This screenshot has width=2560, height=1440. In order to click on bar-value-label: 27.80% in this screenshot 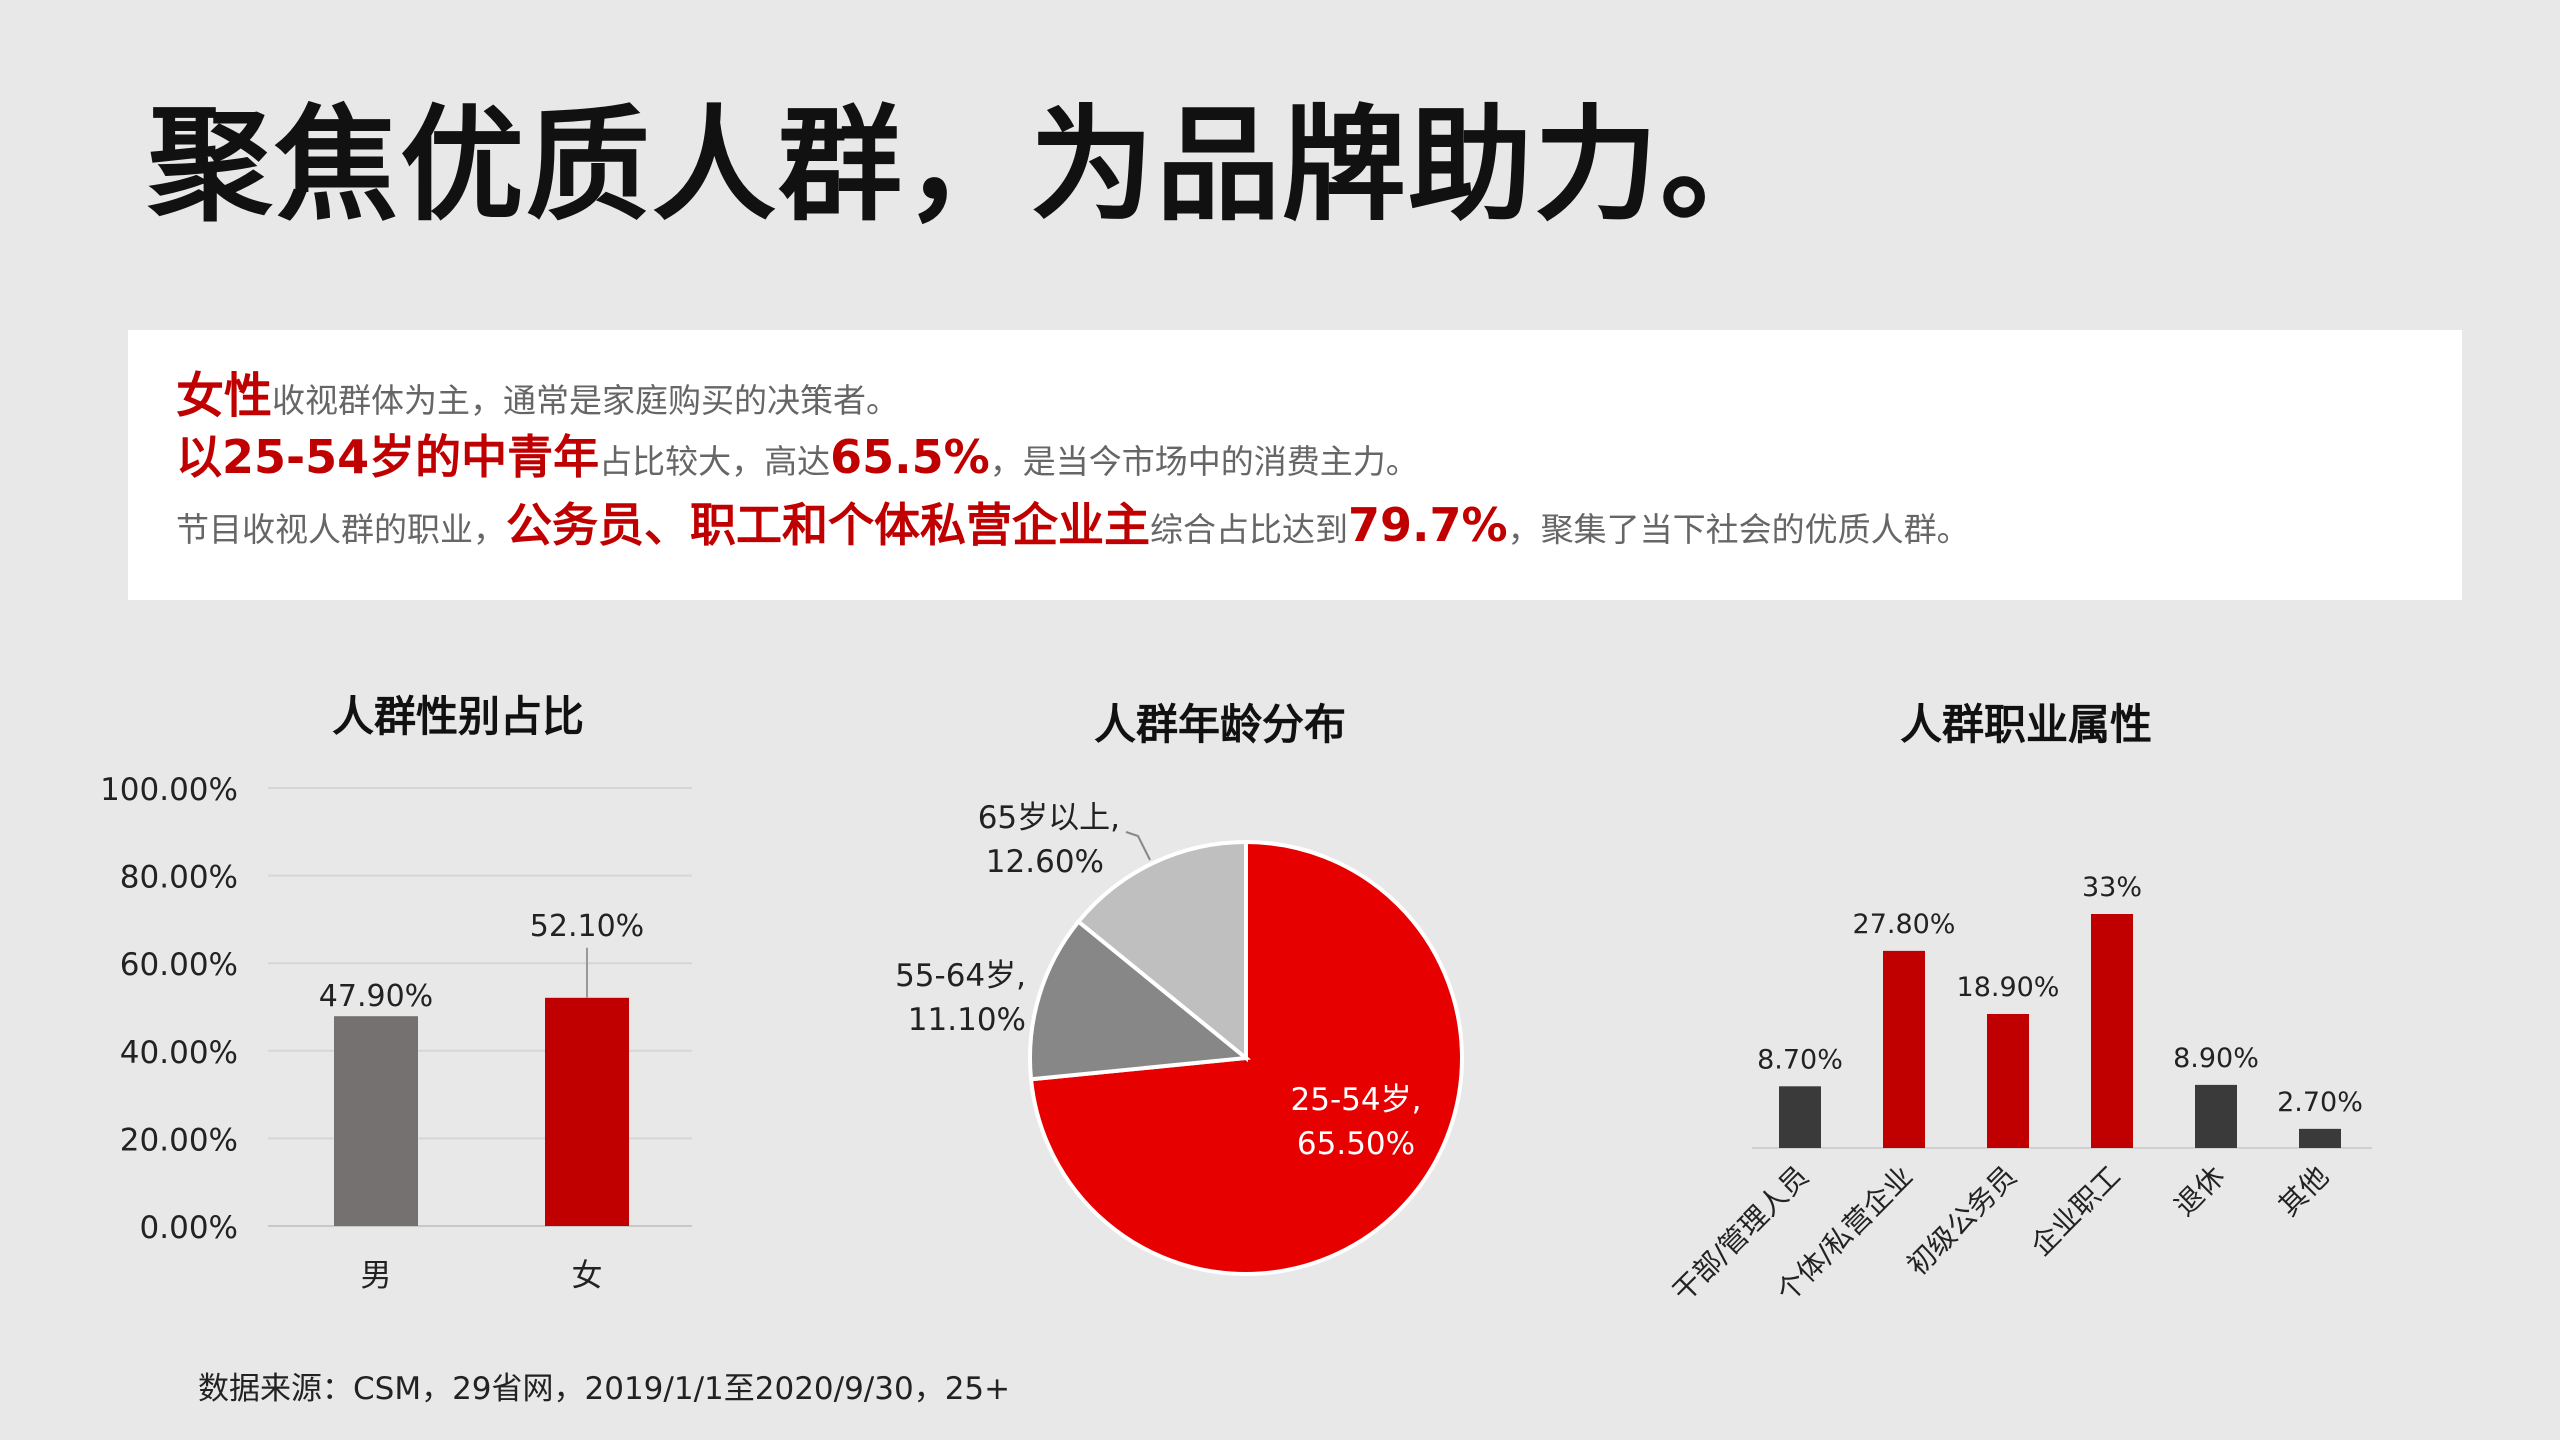, I will do `click(1904, 924)`.